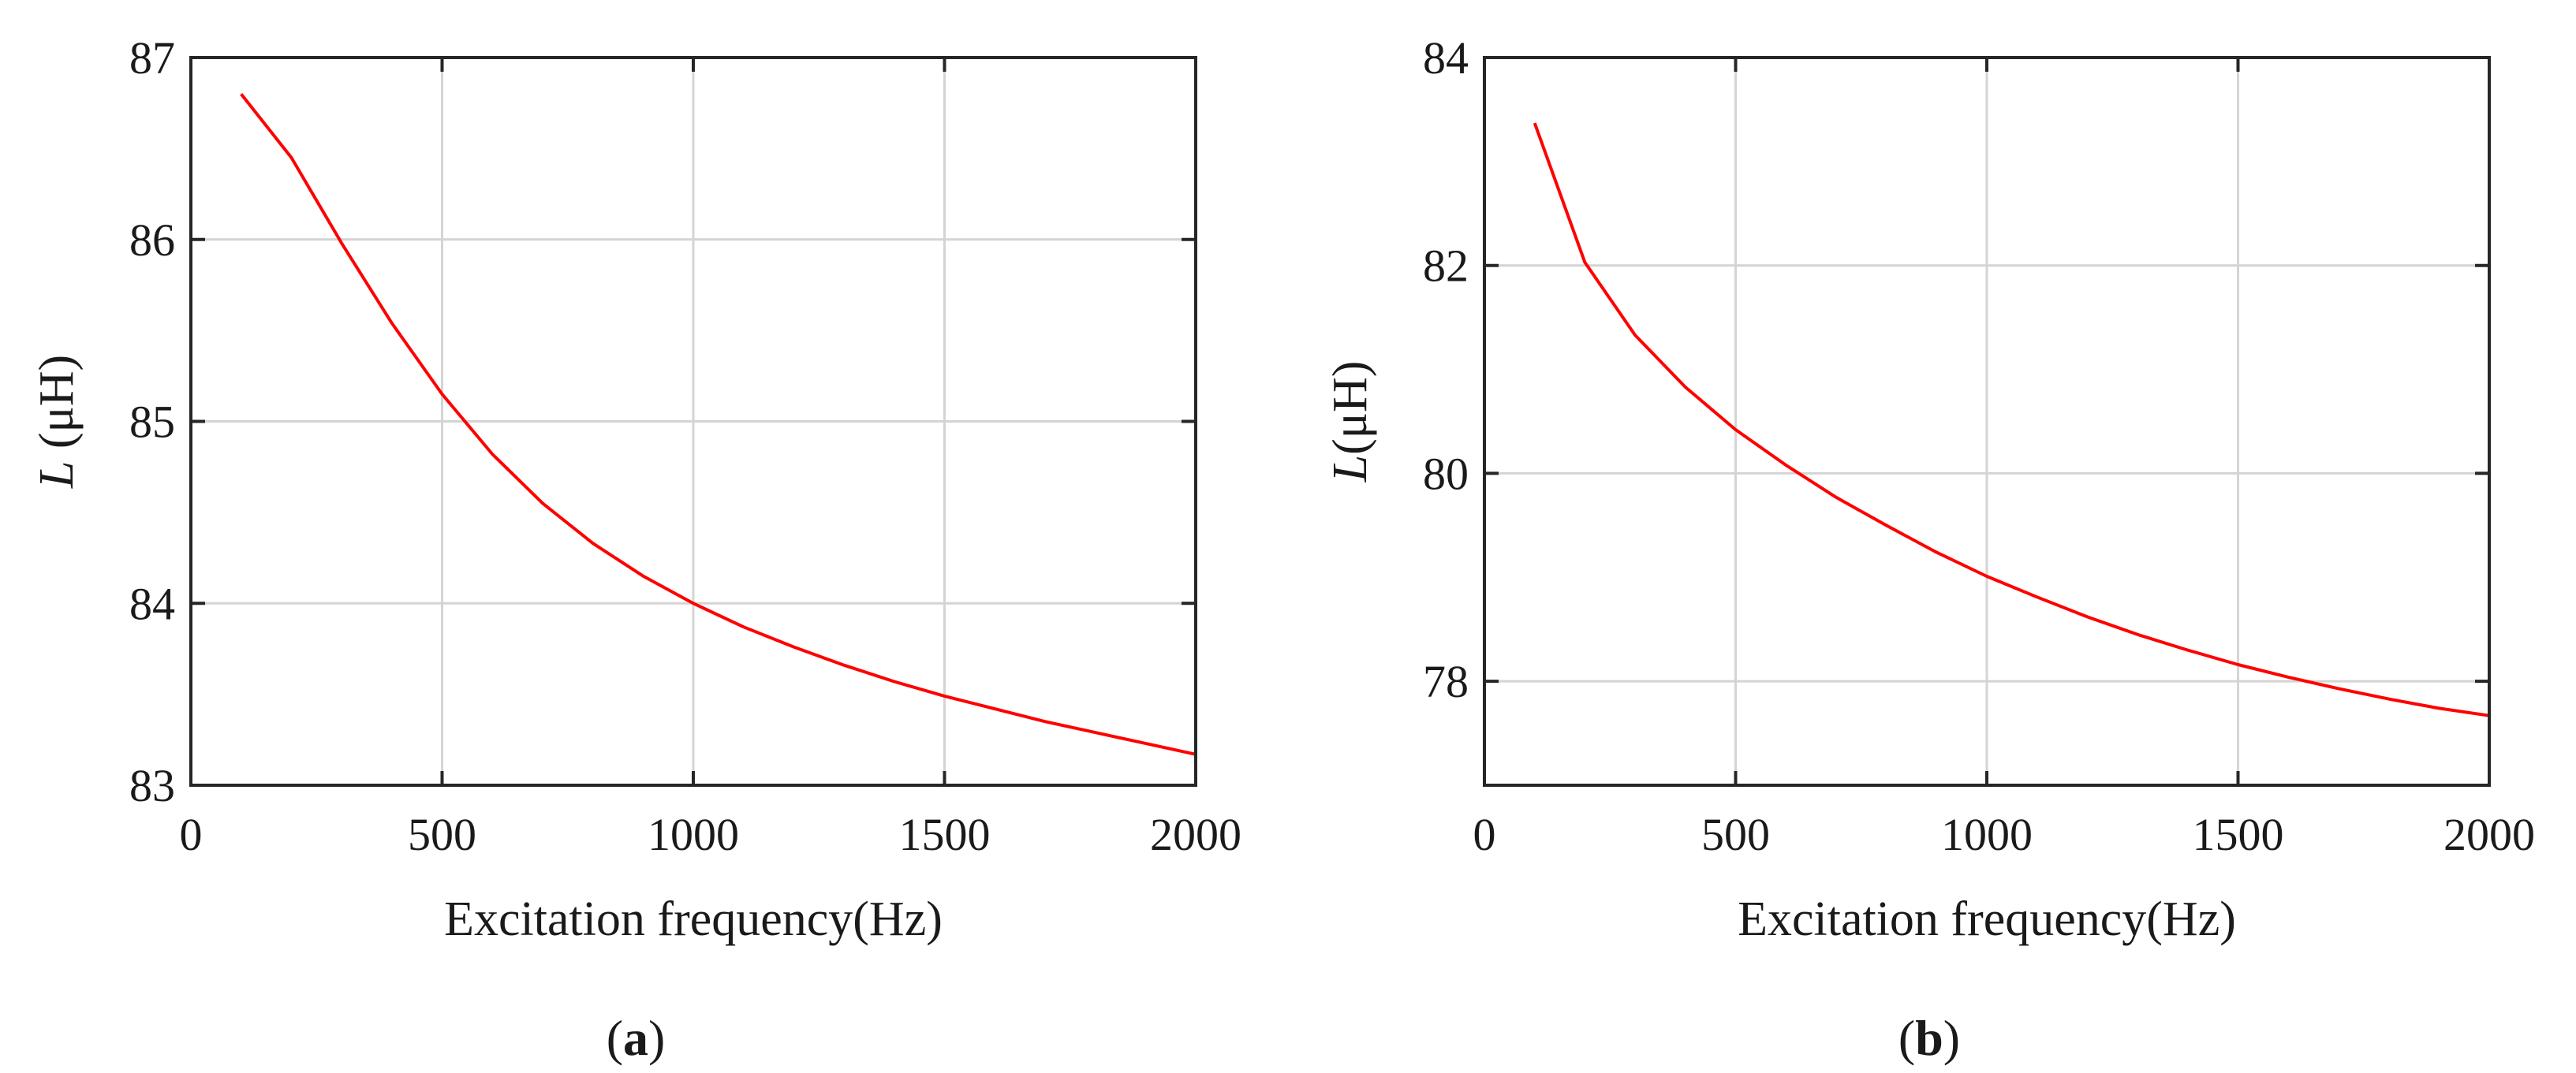 The image size is (2576, 1073). Describe the element at coordinates (152, 58) in the screenshot. I see `y-tick-label: 87` at that location.